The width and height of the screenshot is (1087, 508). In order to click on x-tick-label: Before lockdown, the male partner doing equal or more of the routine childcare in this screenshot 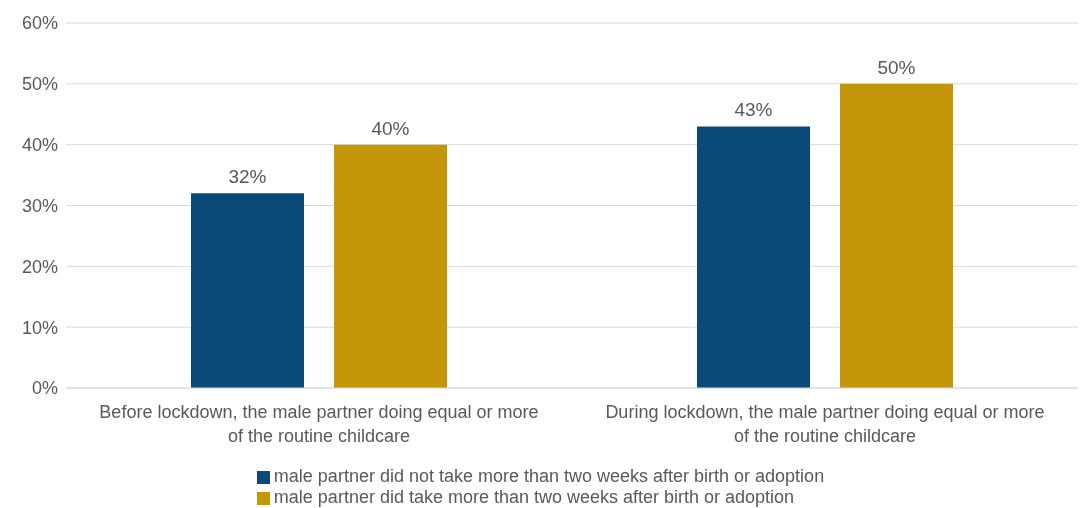, I will do `click(319, 424)`.